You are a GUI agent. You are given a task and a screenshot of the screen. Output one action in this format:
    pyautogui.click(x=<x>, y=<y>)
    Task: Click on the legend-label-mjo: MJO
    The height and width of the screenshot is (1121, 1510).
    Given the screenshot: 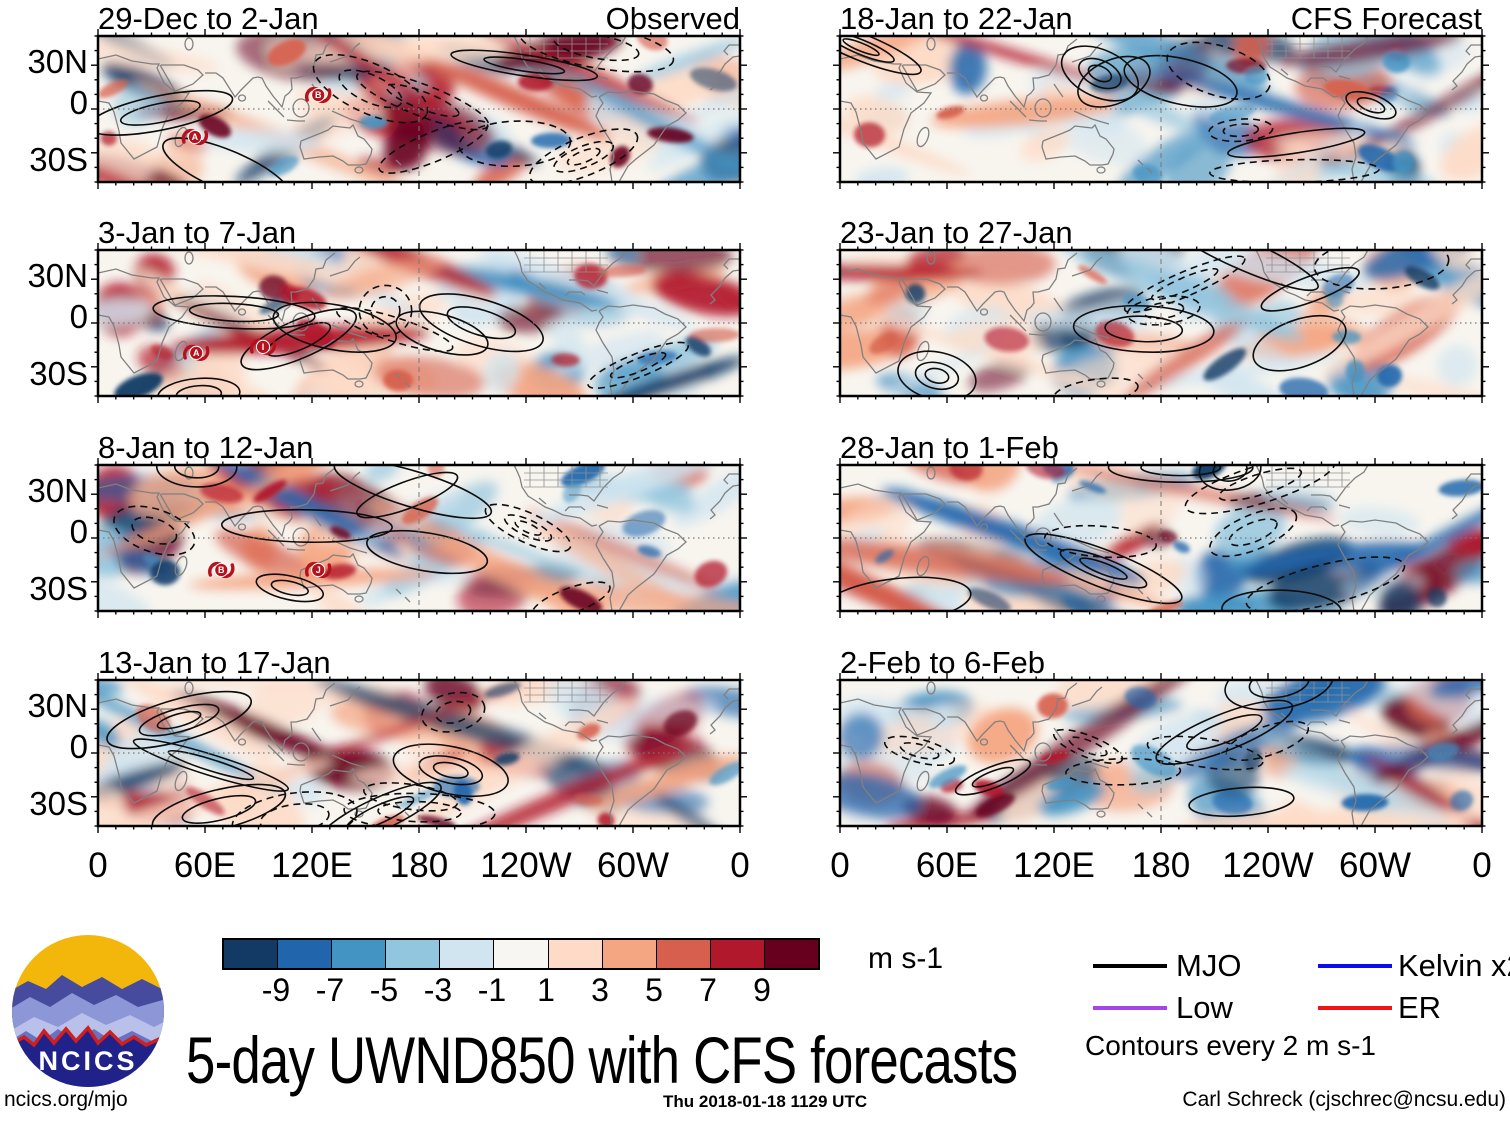 What is the action you would take?
    pyautogui.click(x=1209, y=965)
    